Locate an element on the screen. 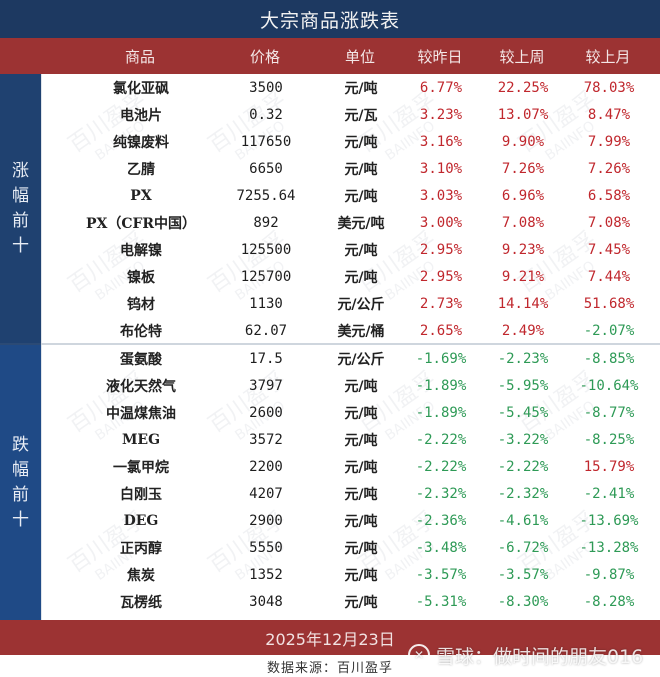  week-change: -5.45% is located at coordinates (523, 412).